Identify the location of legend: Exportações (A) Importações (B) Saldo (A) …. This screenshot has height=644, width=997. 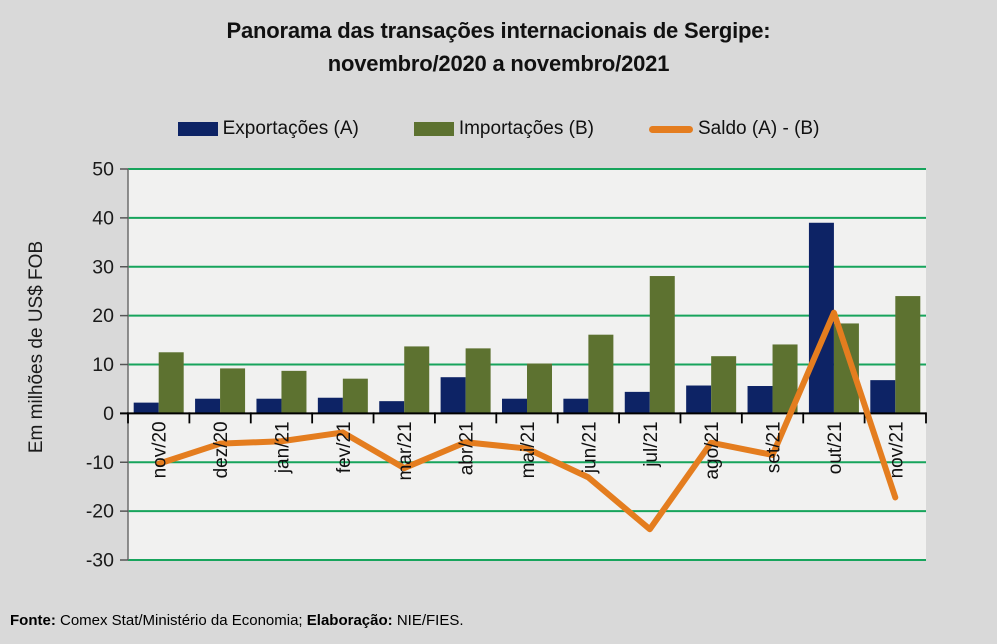
(498, 129).